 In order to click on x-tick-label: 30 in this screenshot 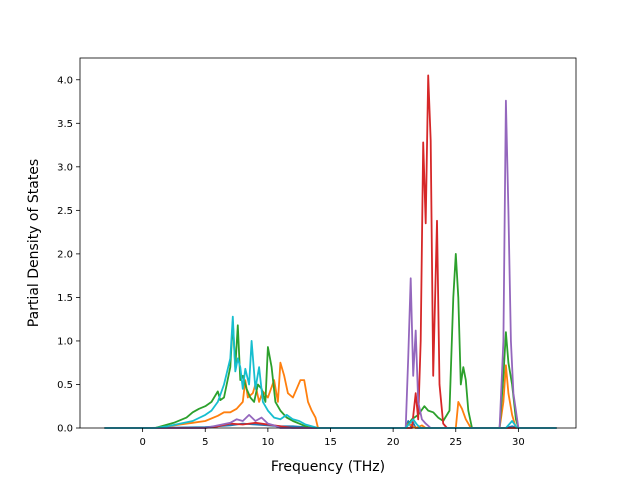, I will do `click(518, 442)`.